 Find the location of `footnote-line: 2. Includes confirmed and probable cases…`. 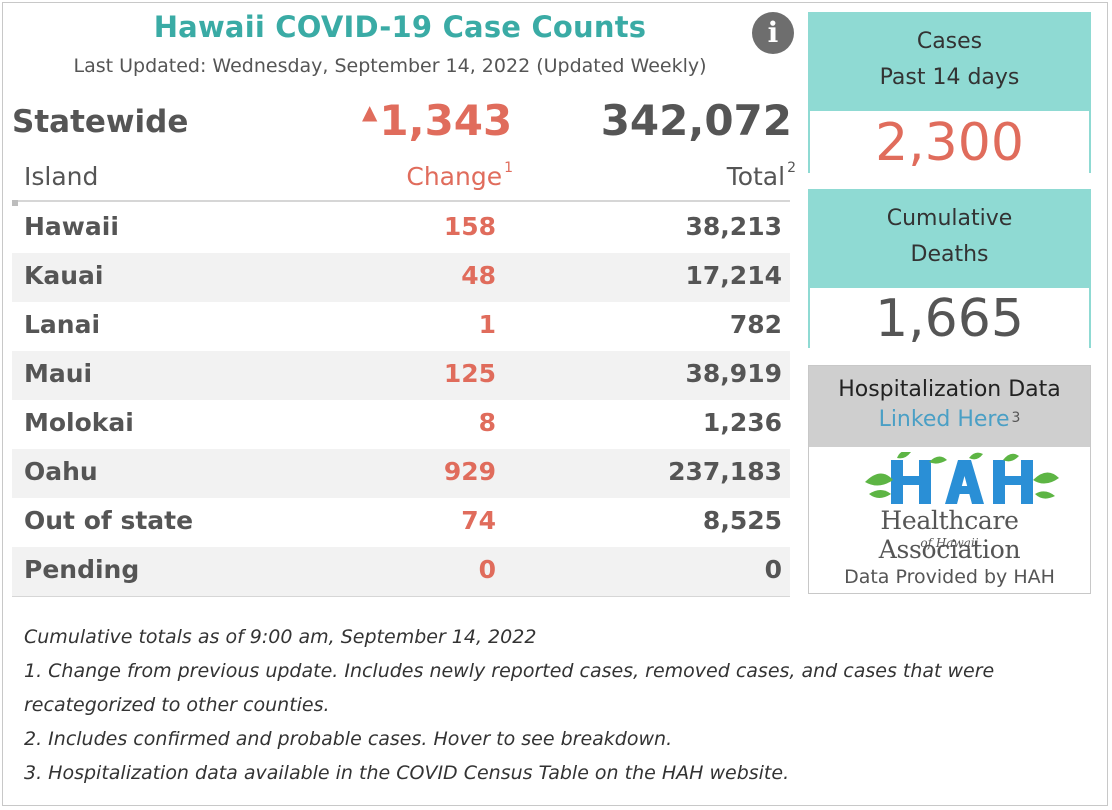

footnote-line: 2. Includes confirmed and probable cases… is located at coordinates (348, 739).